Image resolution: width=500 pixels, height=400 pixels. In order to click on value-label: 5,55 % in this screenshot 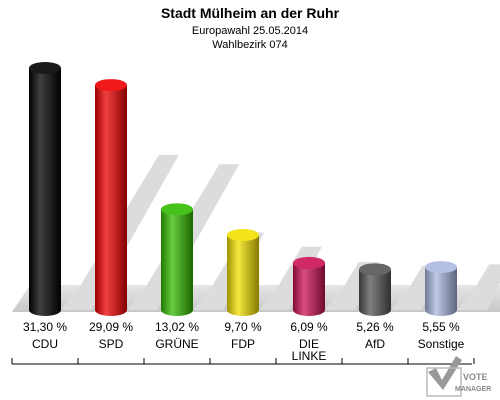, I will do `click(441, 327)`.